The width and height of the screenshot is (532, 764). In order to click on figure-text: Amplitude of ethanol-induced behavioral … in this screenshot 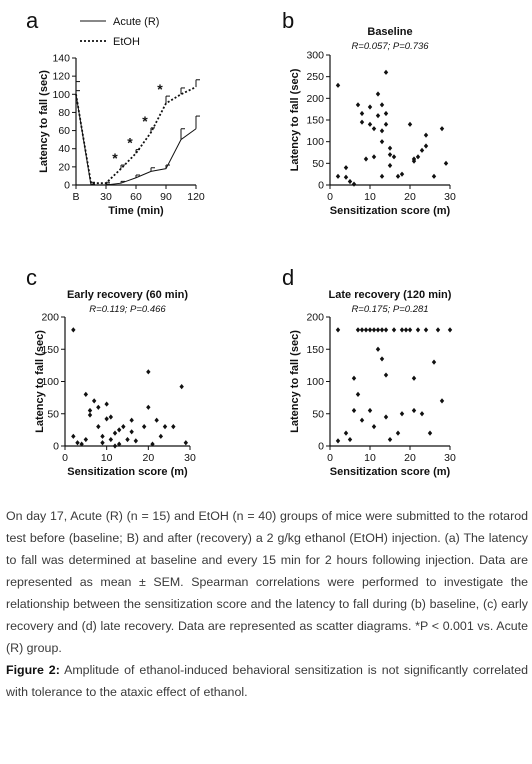, I will do `click(267, 681)`.